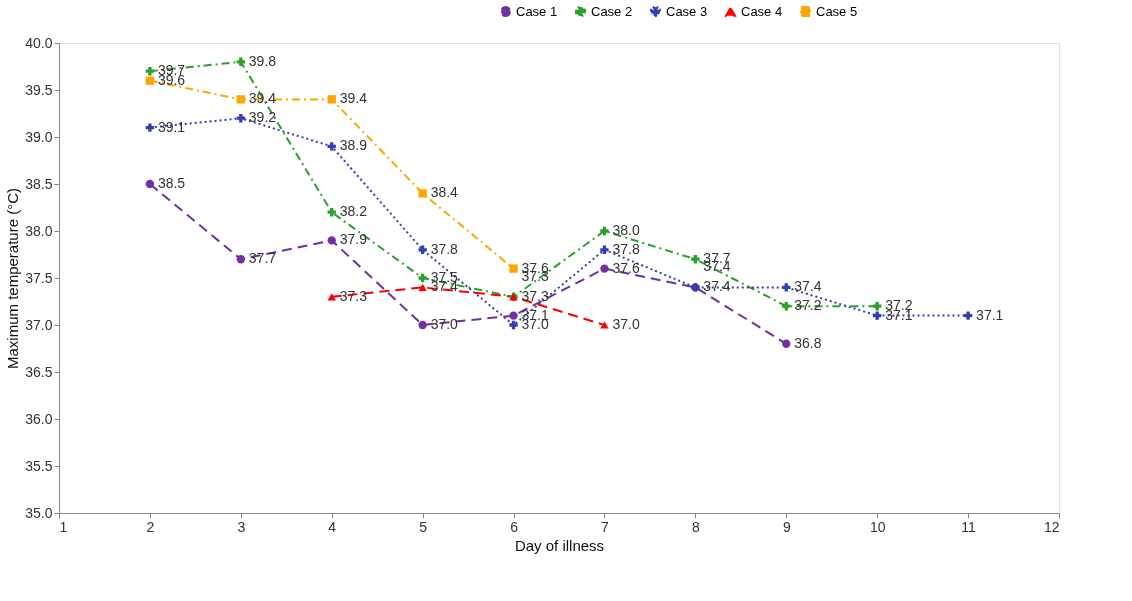  Describe the element at coordinates (687, 11) in the screenshot. I see `legend-label: Case 3` at that location.